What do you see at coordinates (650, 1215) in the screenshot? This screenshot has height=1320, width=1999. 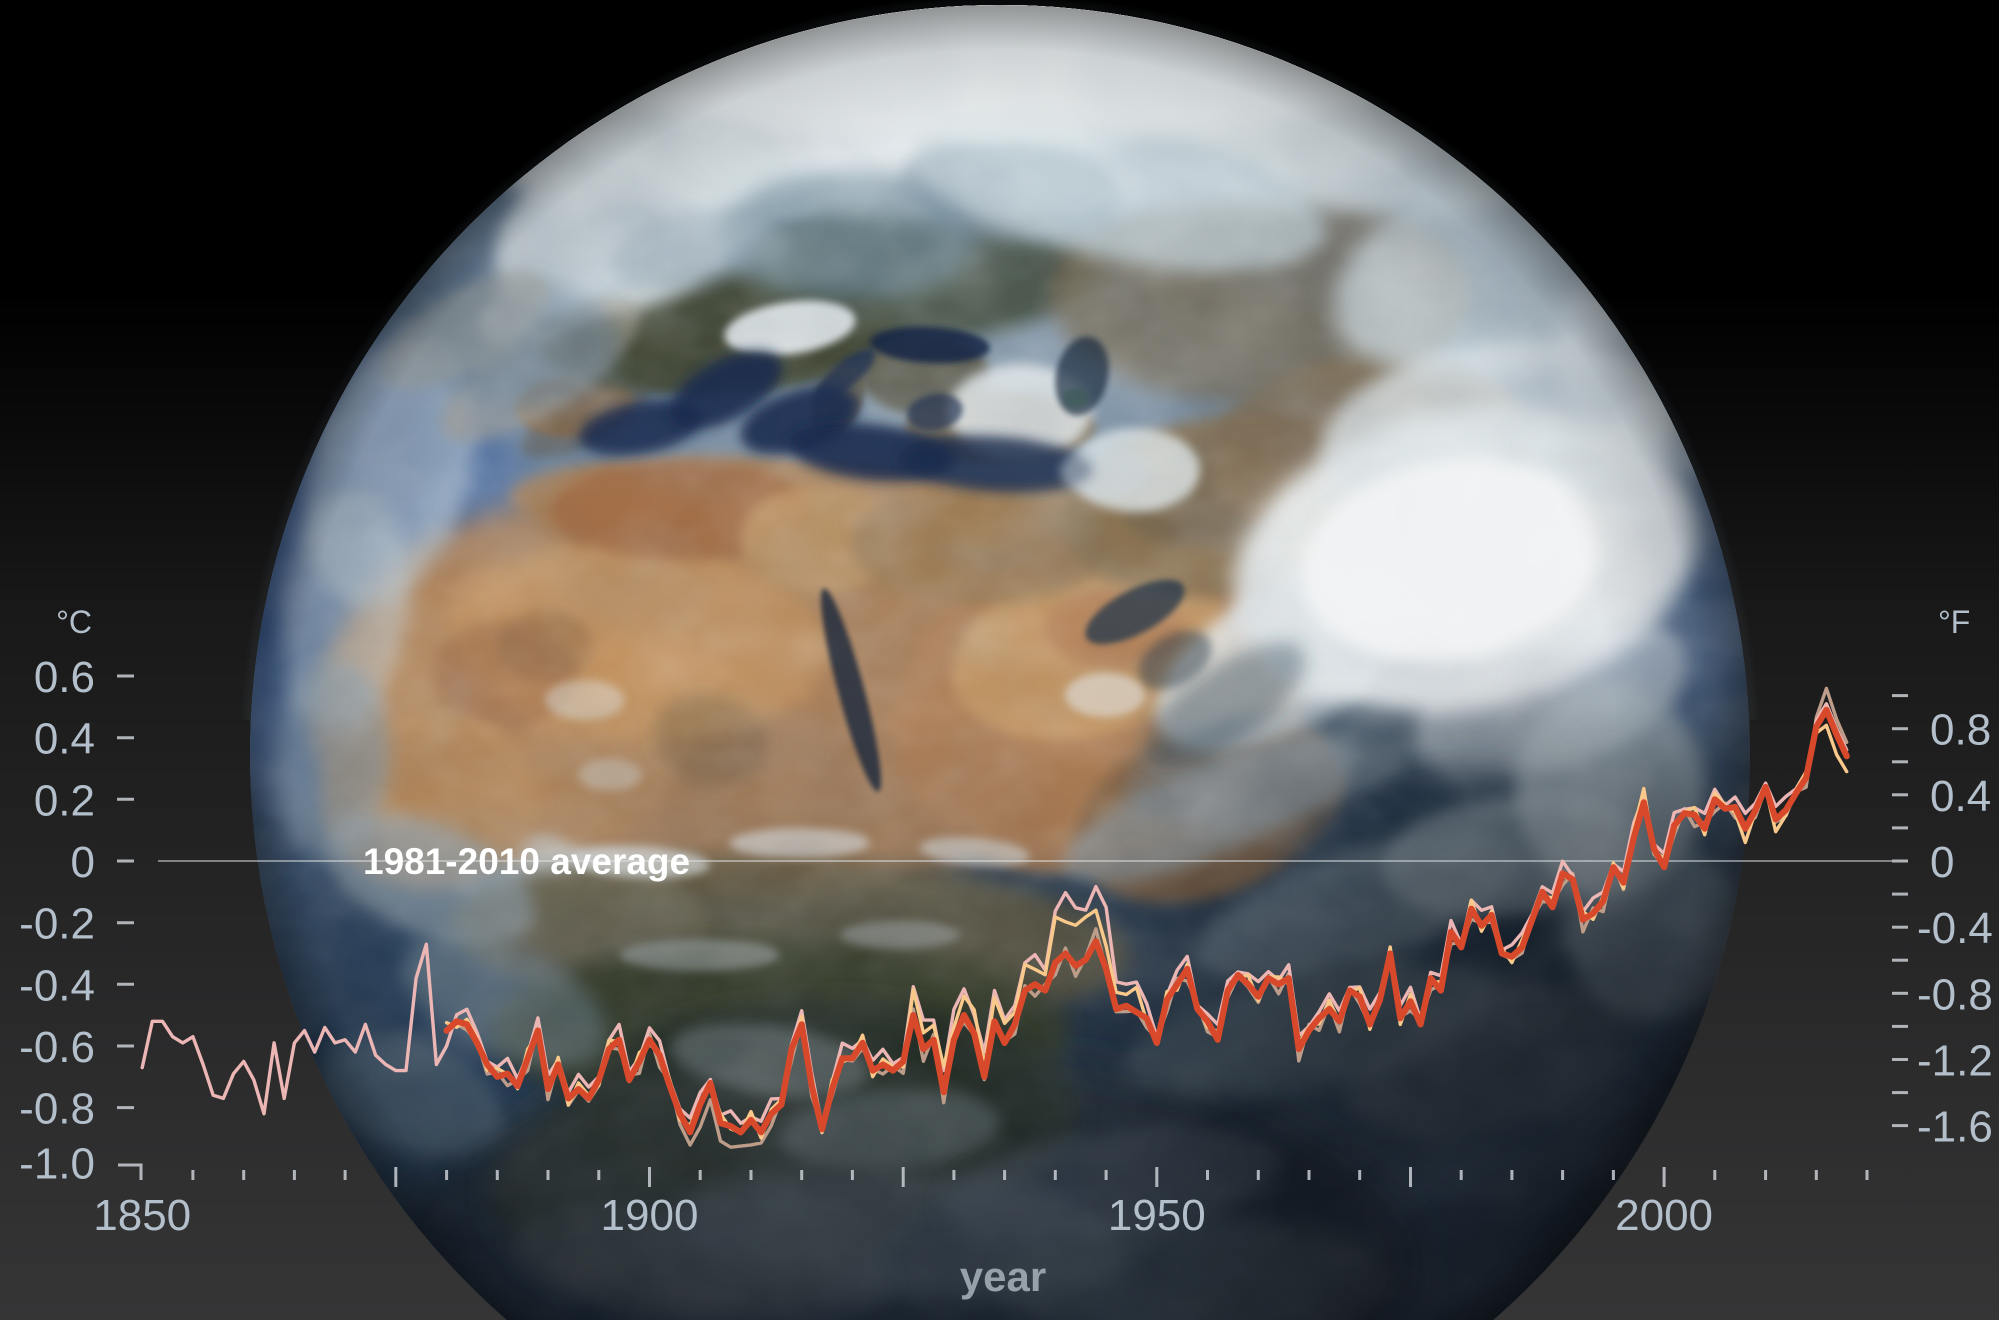 I see `svg-text: 1900` at bounding box center [650, 1215].